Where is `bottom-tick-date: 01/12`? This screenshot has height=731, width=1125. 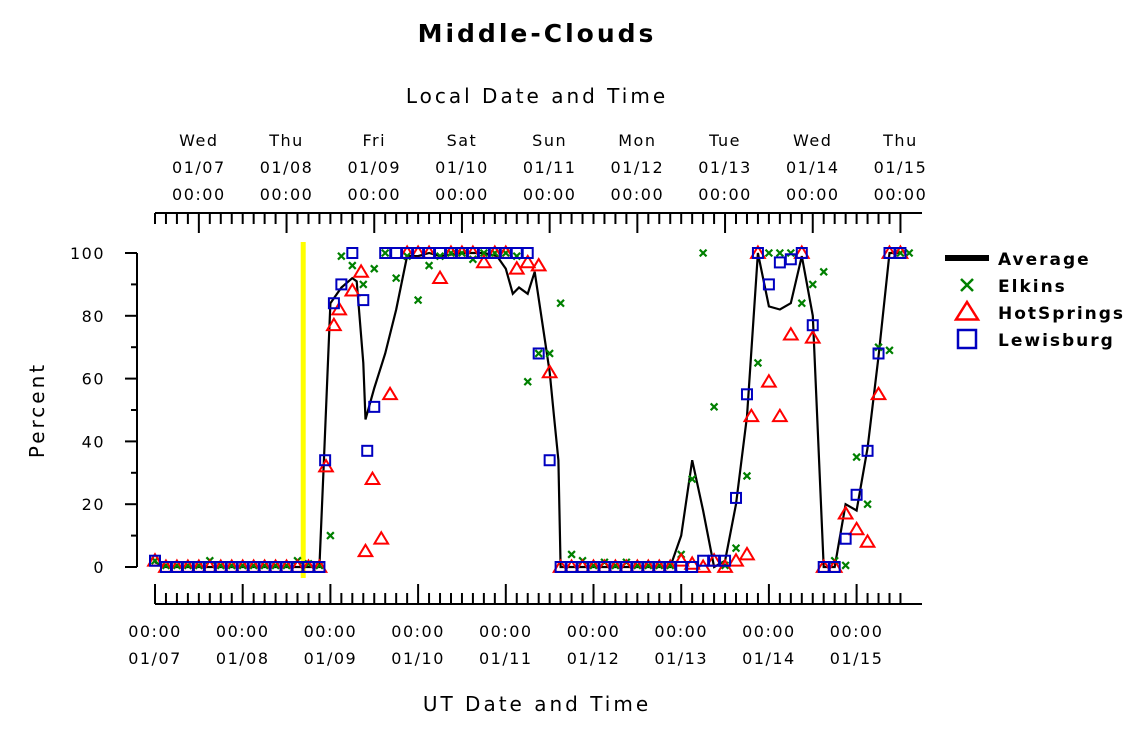
bottom-tick-date: 01/12 is located at coordinates (594, 658).